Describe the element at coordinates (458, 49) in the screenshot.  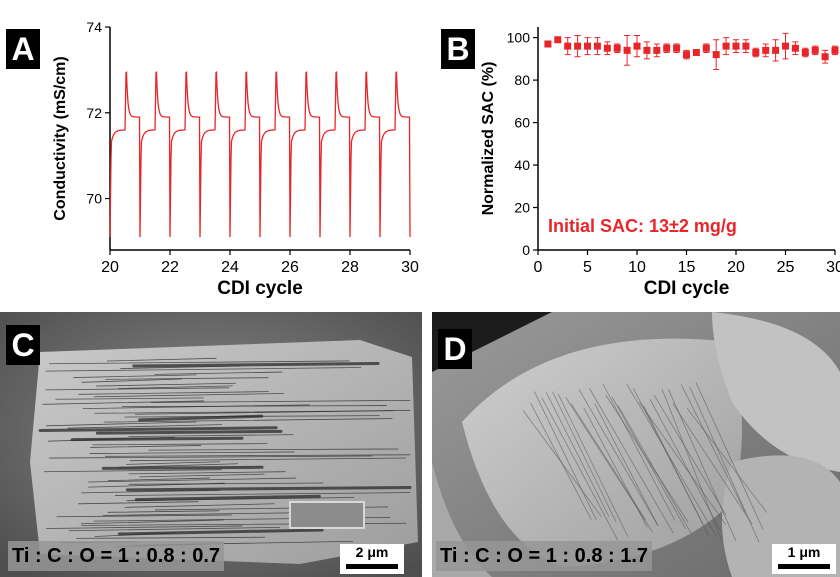
I see `panel-letter-b: B` at that location.